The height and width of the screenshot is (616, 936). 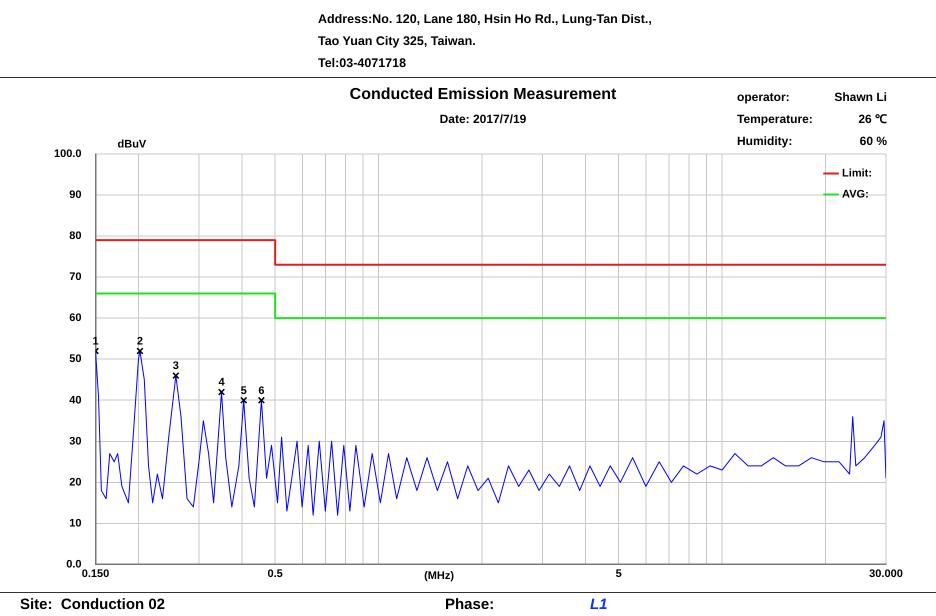 I want to click on x-tick-label: 0.5, so click(x=275, y=574).